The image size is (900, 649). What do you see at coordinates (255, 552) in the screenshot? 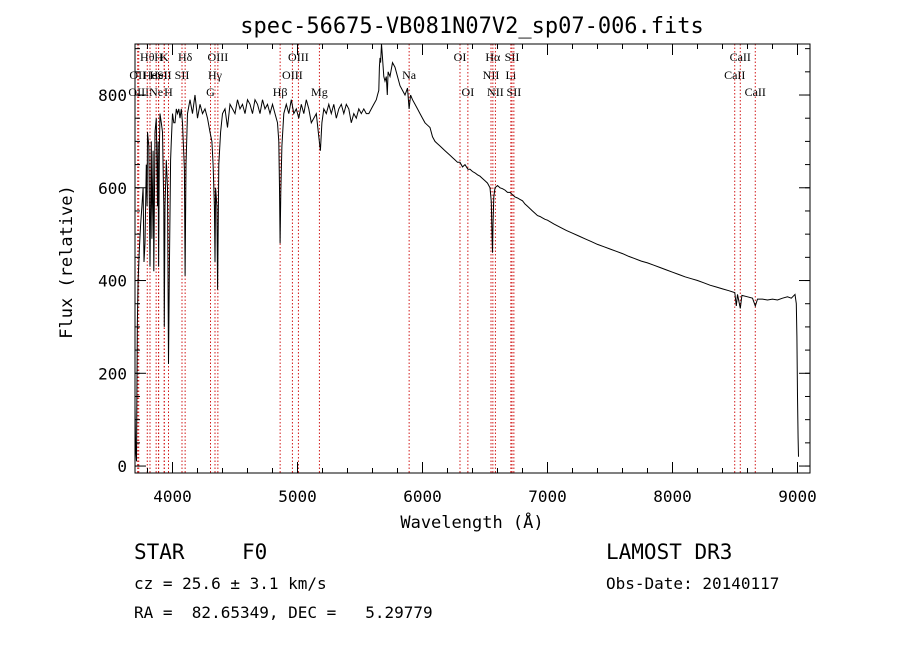
I see `object-subclass: F0` at bounding box center [255, 552].